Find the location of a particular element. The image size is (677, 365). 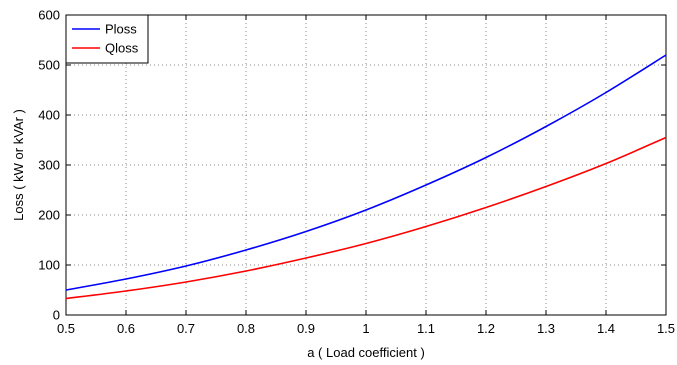

x-tick-label: 0.6 is located at coordinates (126, 328).